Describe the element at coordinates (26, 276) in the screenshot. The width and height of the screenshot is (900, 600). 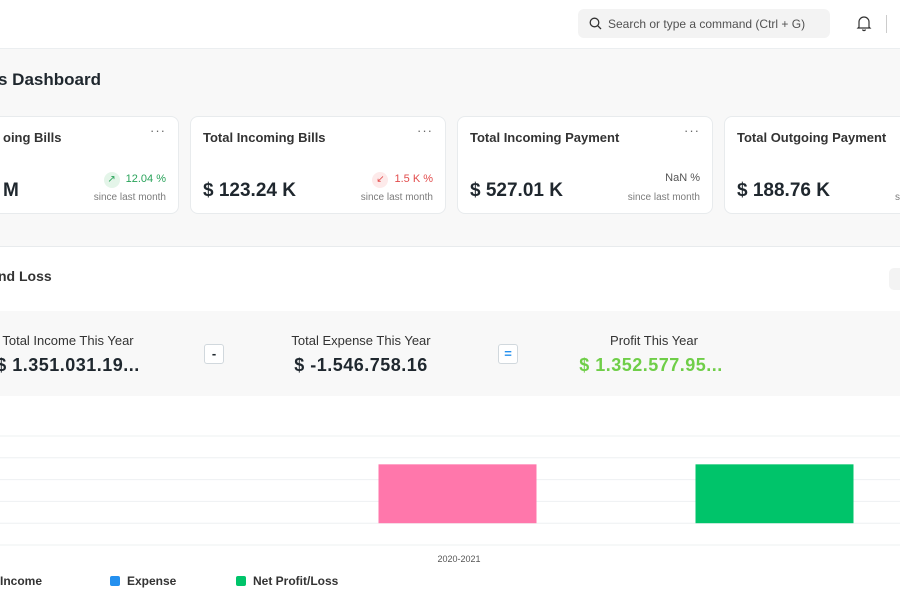
I see `section-title: nd Loss` at that location.